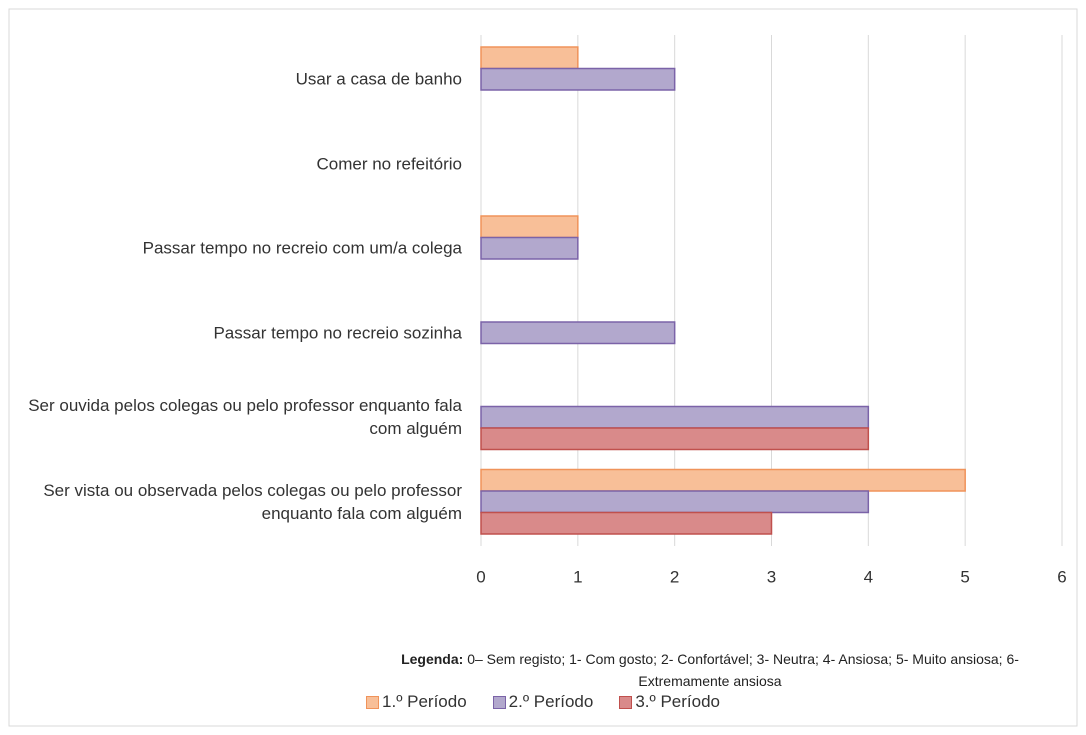 This screenshot has width=1086, height=735. Describe the element at coordinates (432, 659) in the screenshot. I see `note-label: Legenda:` at that location.